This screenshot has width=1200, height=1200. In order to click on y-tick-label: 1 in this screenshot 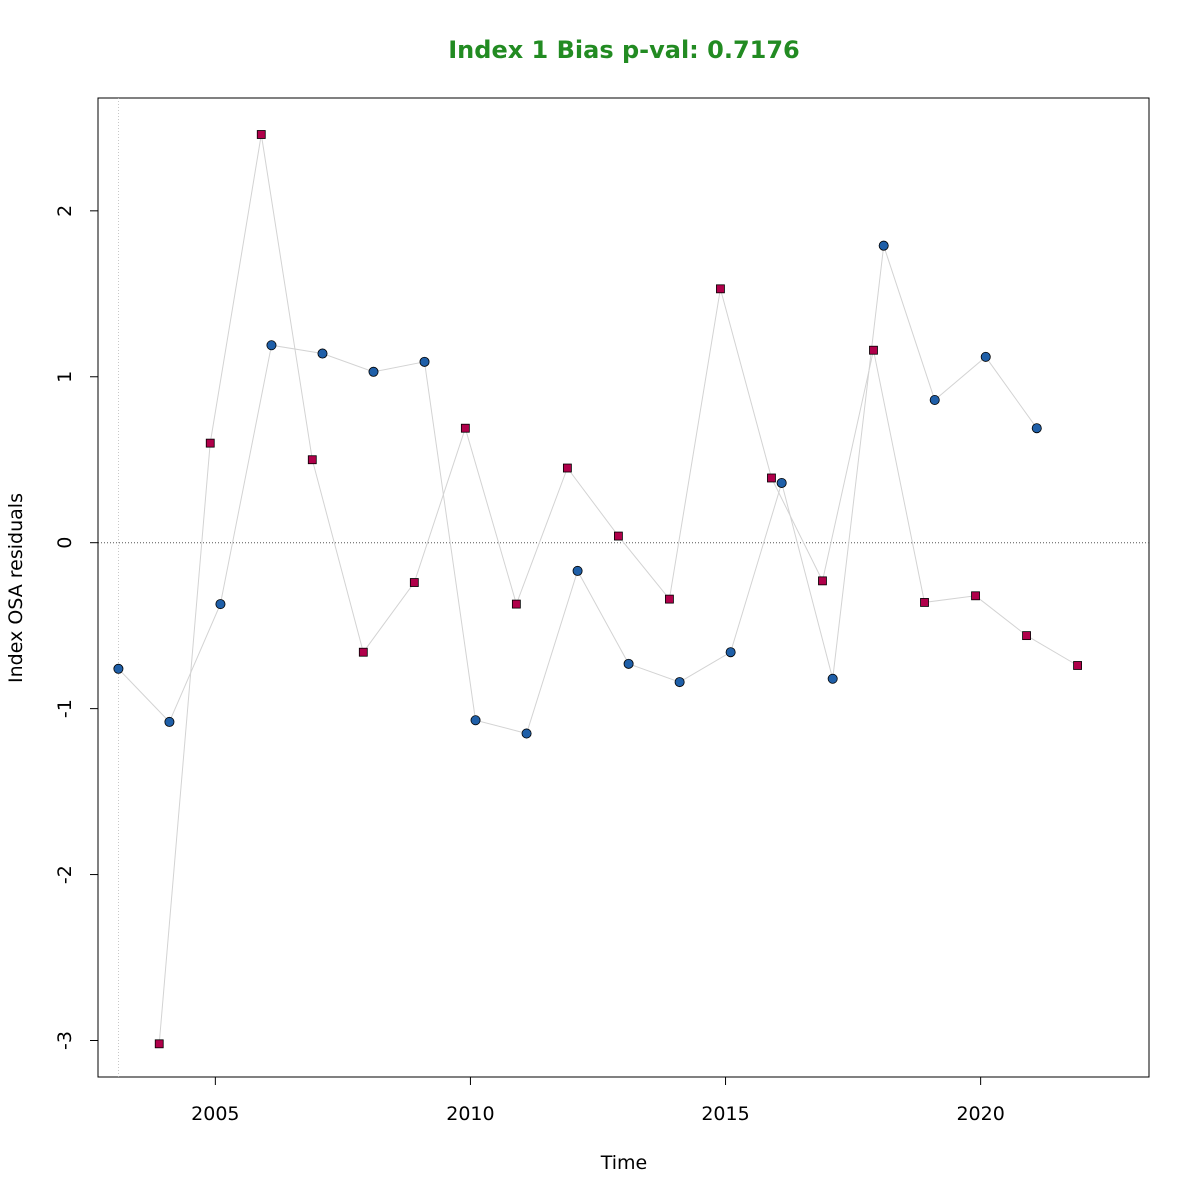, I will do `click(65, 377)`.